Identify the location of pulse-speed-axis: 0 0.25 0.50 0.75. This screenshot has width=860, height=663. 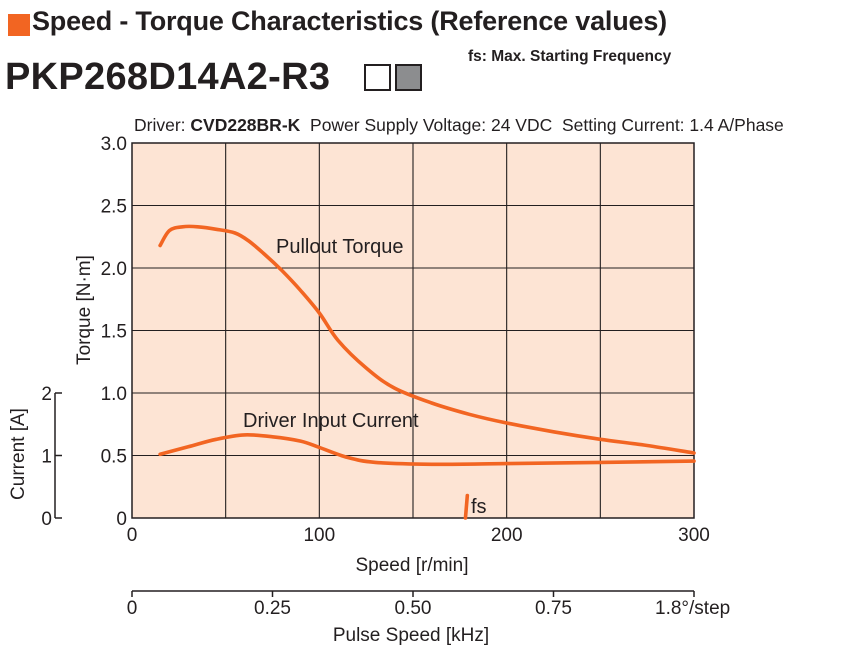
(411, 604).